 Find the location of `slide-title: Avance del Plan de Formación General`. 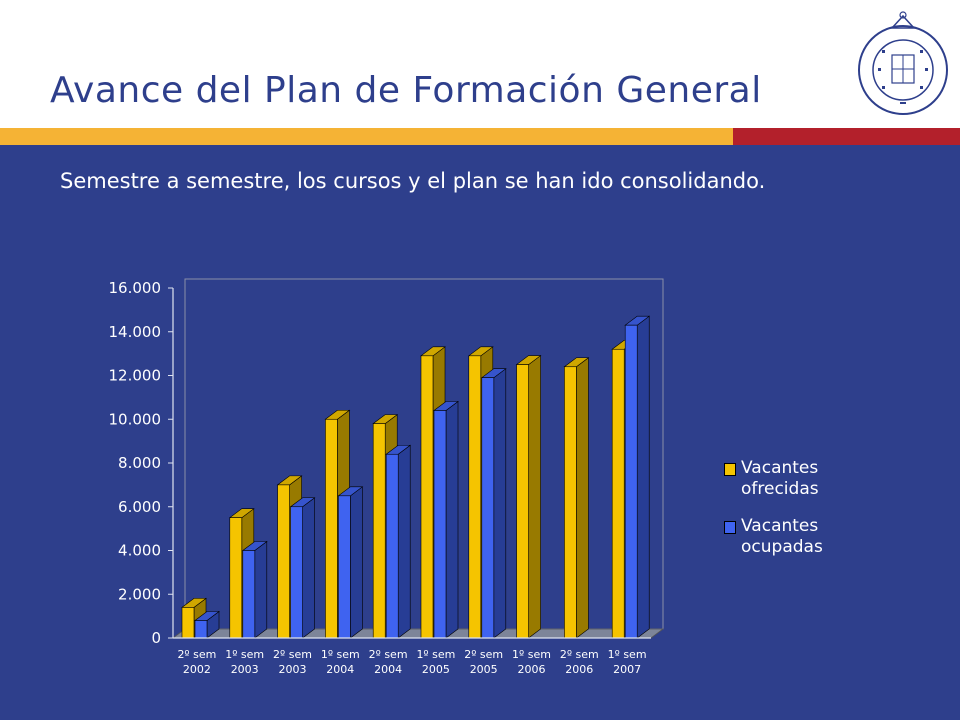

slide-title: Avance del Plan de Formación General is located at coordinates (406, 90).